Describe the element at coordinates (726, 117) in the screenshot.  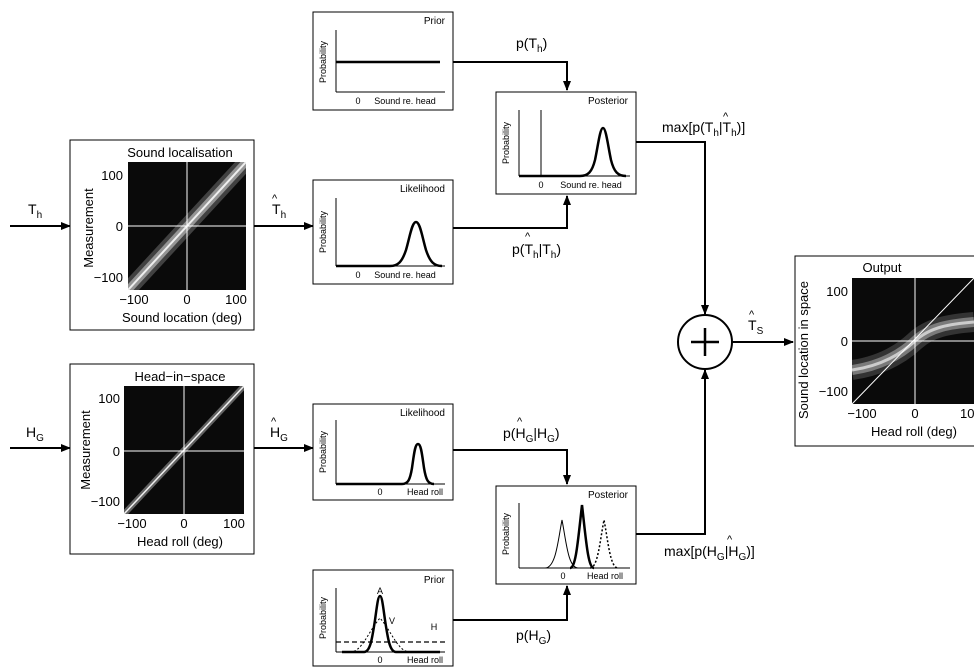
I see `max-top-caret: ^` at that location.